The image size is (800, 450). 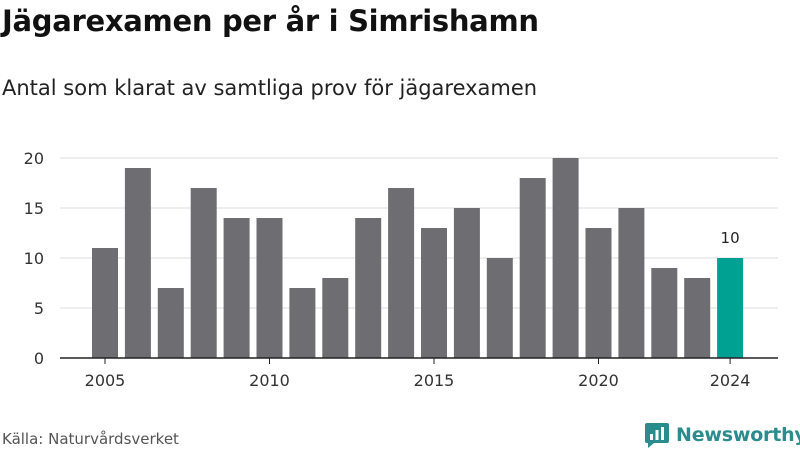 I want to click on y-tick-label: 0, so click(x=39, y=358).